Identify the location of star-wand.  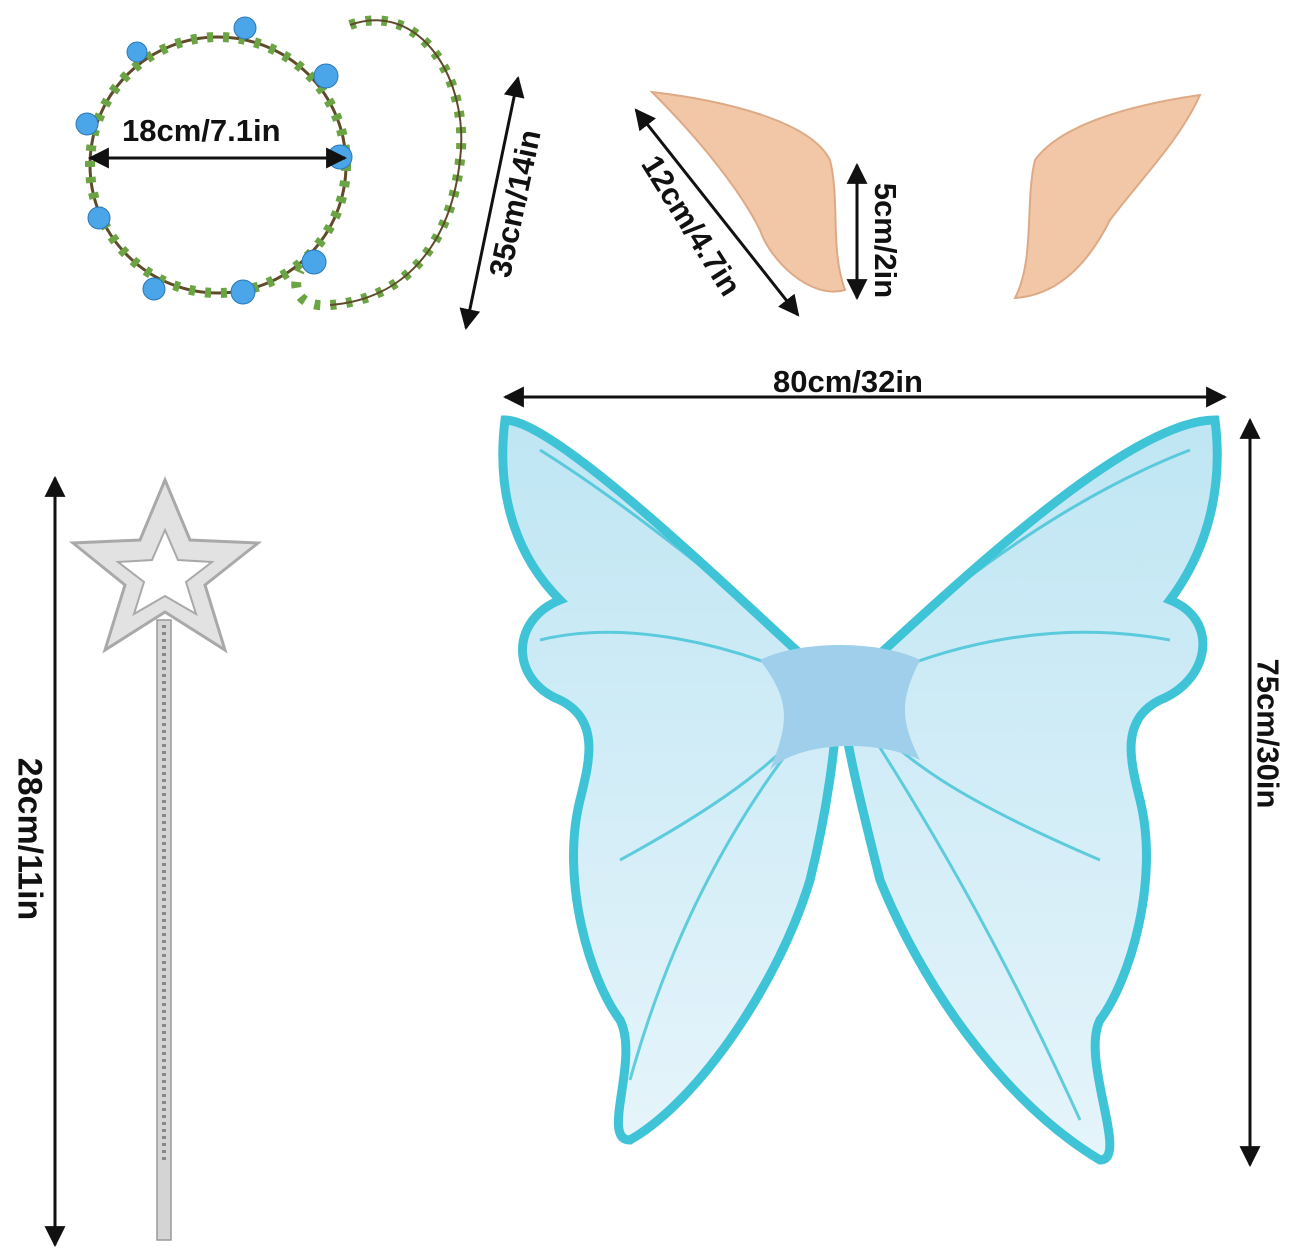
(165, 858).